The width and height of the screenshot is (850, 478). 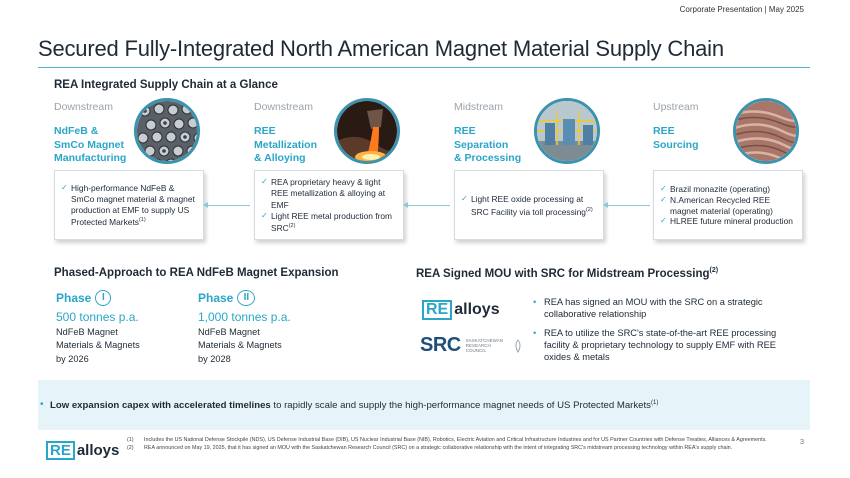 I want to click on header-meta: Corporate Presentation | May 2025, so click(x=741, y=9).